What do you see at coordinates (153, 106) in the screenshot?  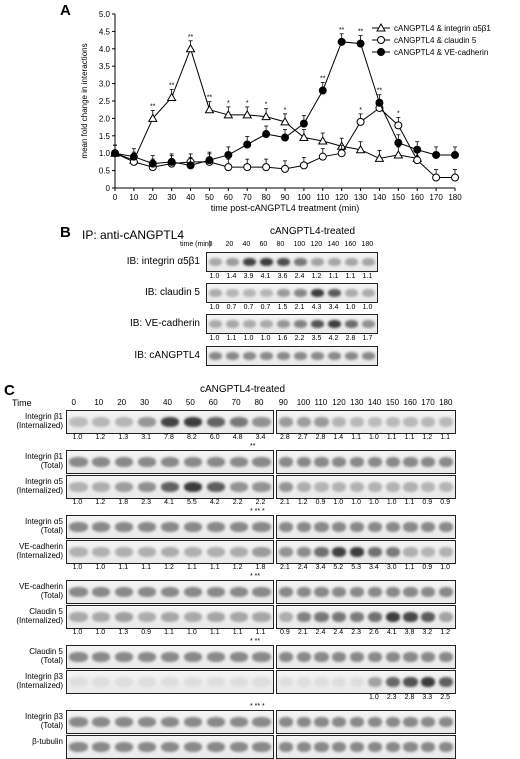 I see `significance-mark: **` at bounding box center [153, 106].